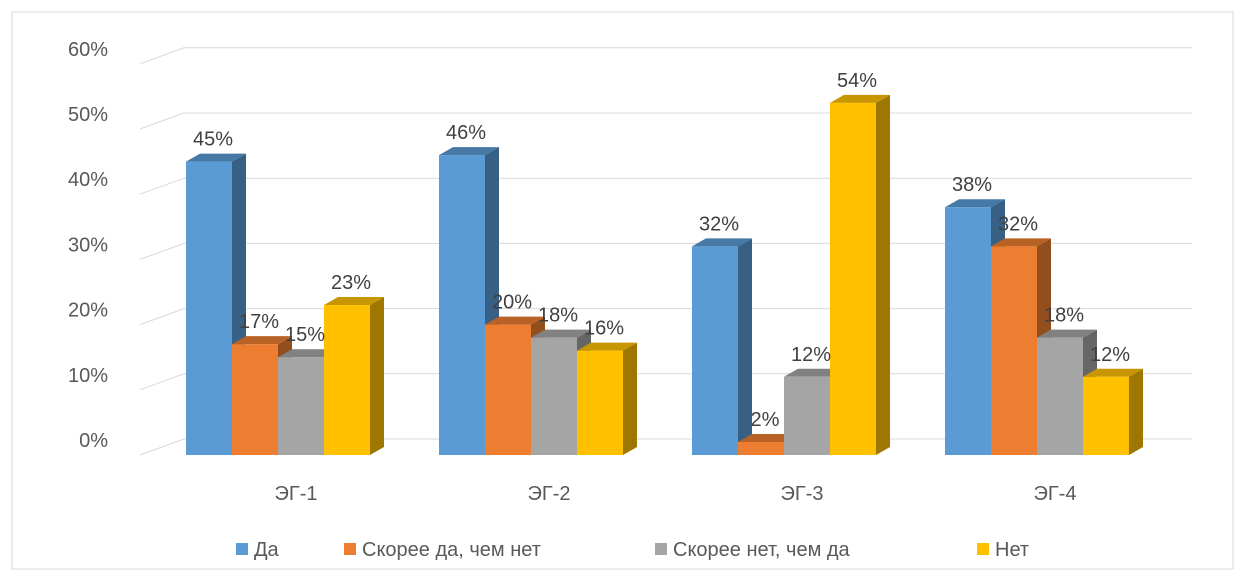 This screenshot has height=586, width=1245. I want to click on data-label: 17%, so click(259, 322).